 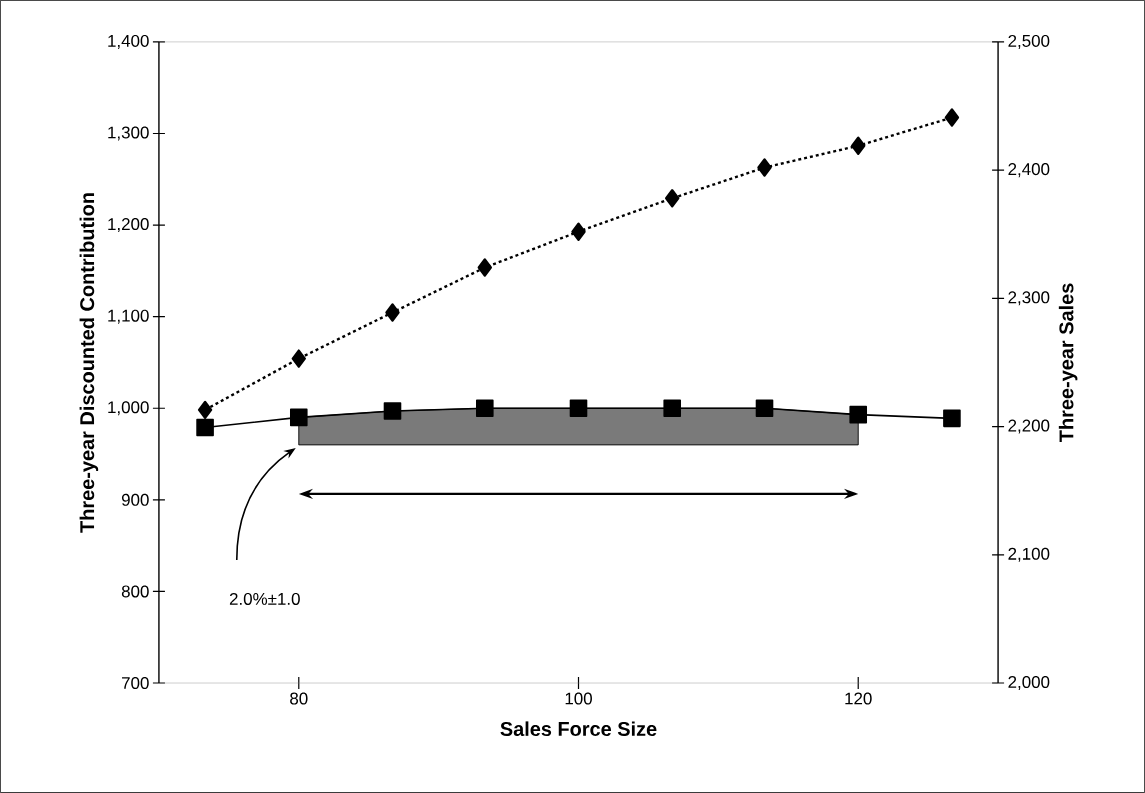 I want to click on y-tick-label: 900, so click(x=135, y=499).